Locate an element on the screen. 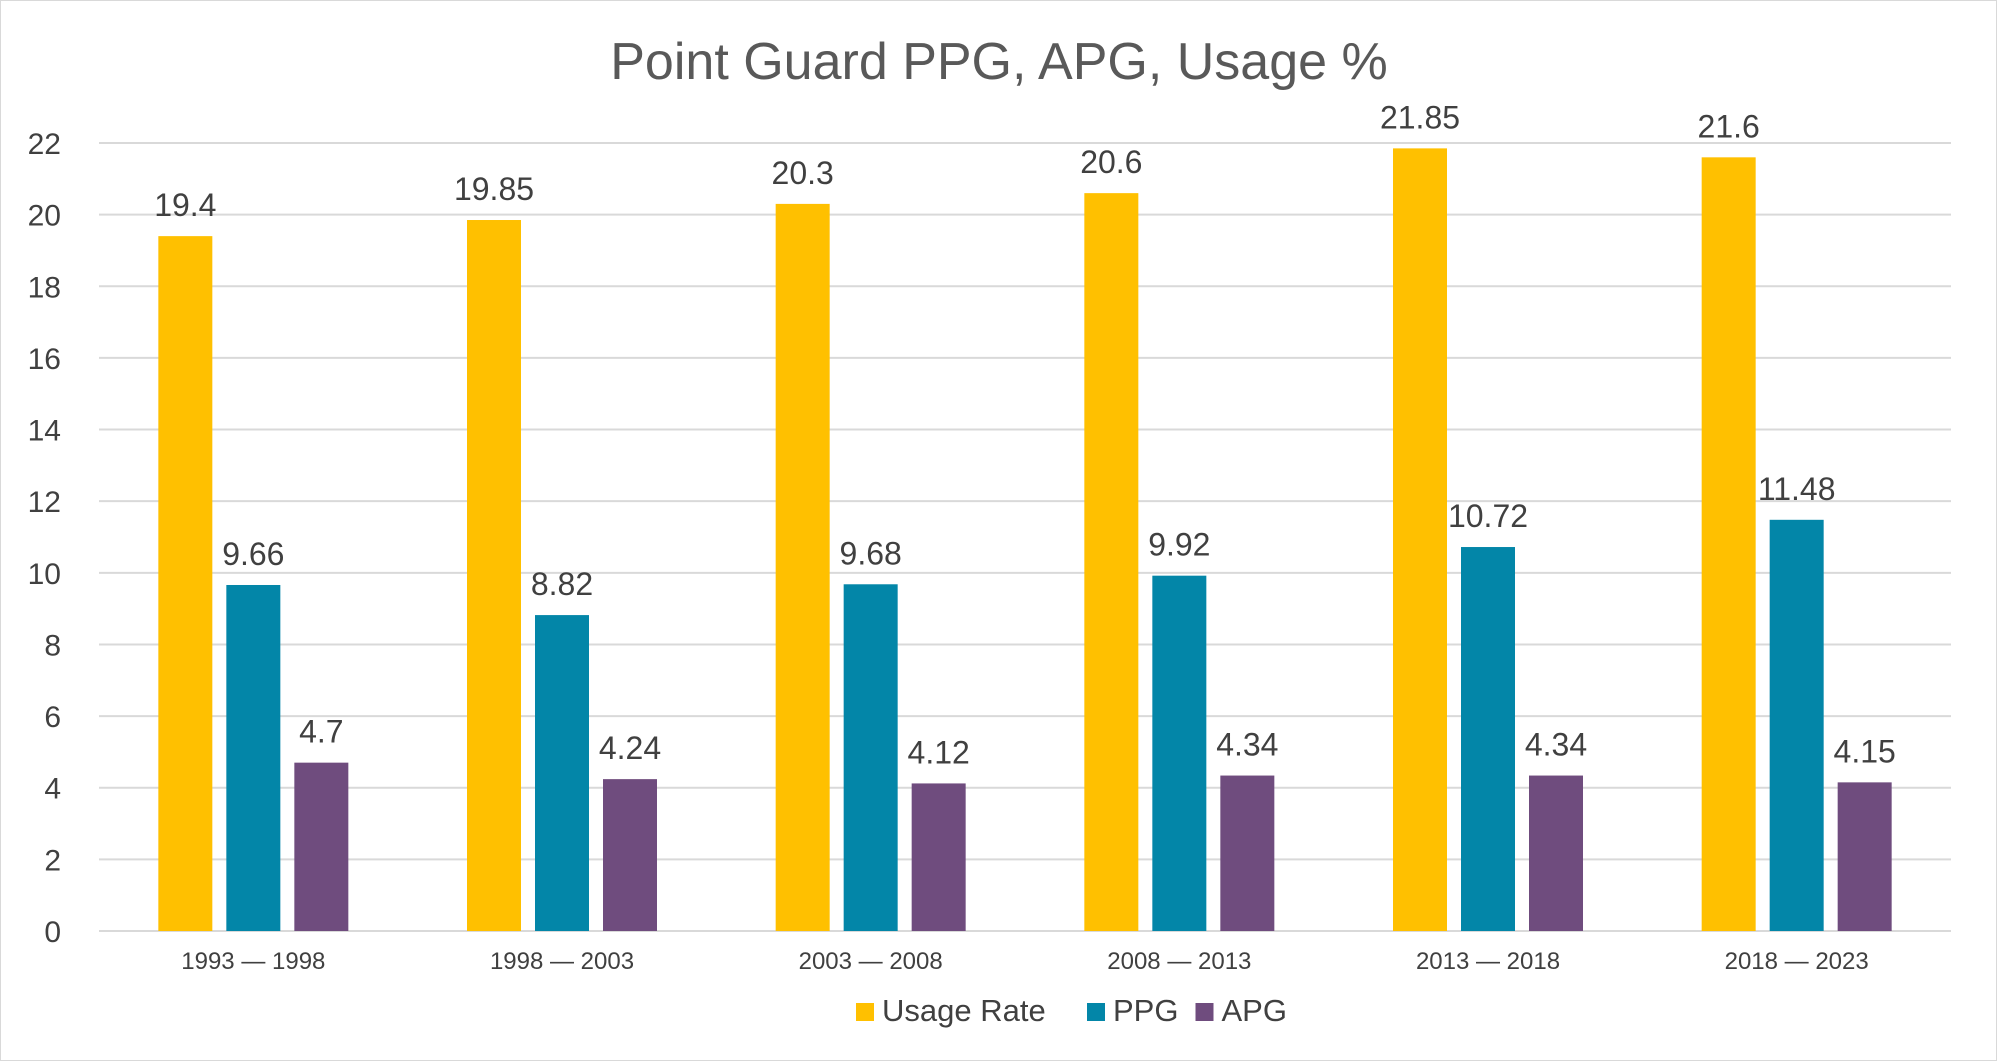 This screenshot has height=1063, width=1999. x-category-label: 1998 — 2003 is located at coordinates (562, 961).